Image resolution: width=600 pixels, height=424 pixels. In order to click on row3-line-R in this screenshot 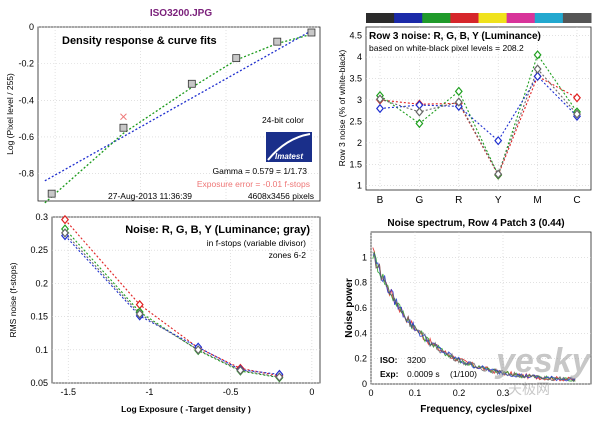, I will do `click(478, 126)`.